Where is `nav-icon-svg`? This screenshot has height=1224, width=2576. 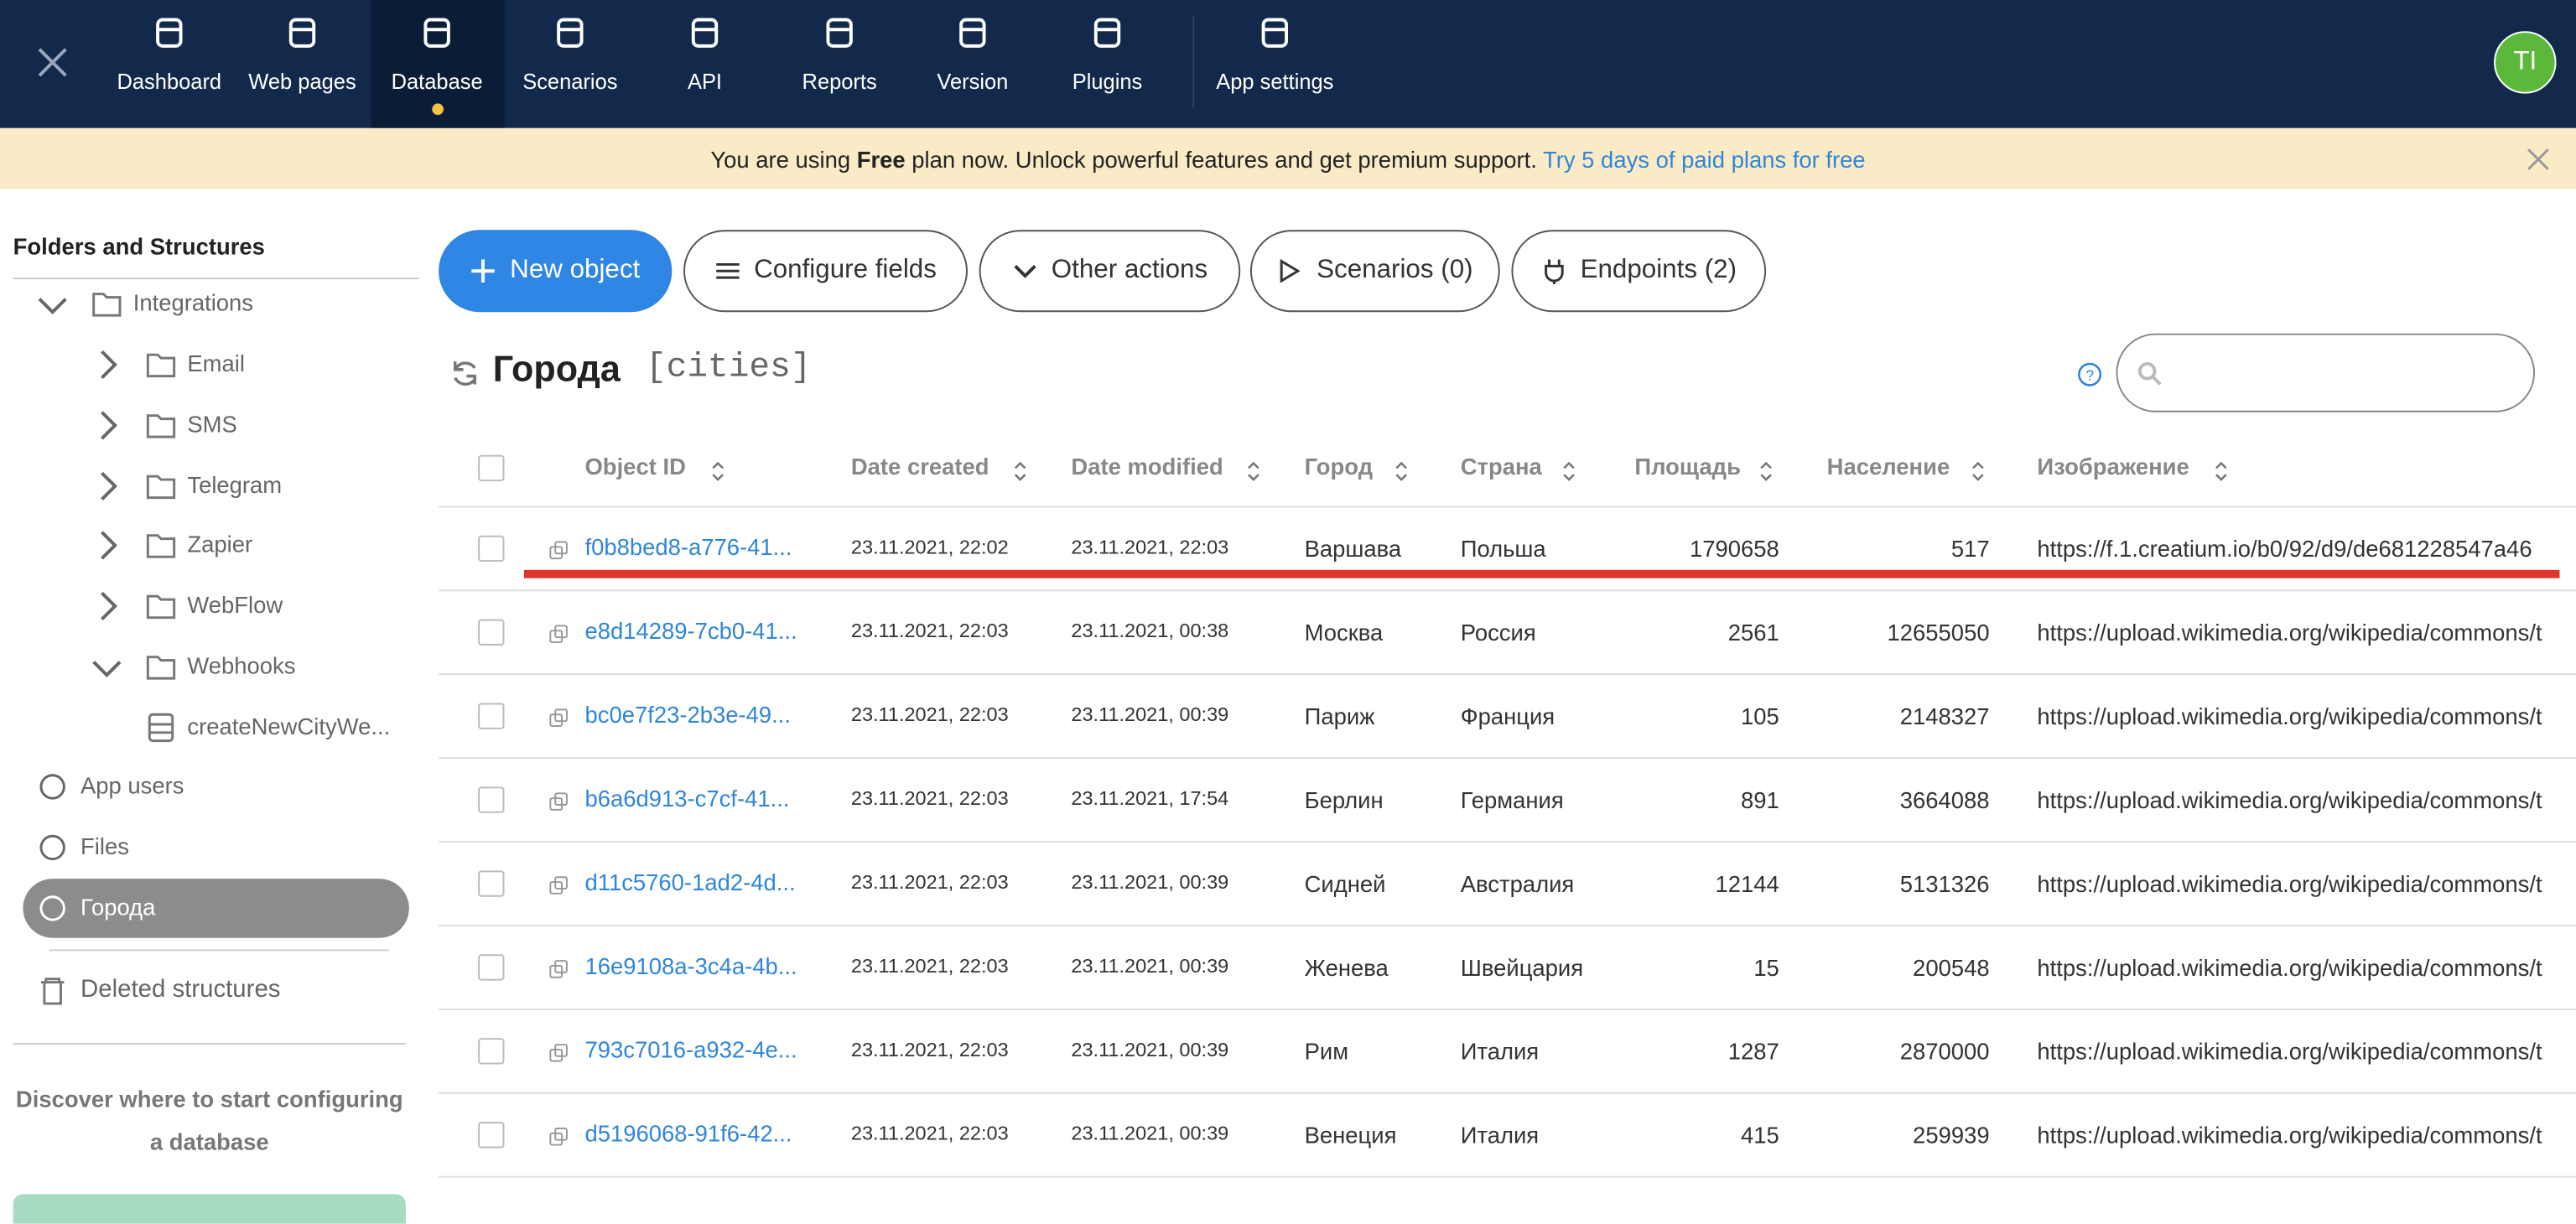
nav-icon-svg is located at coordinates (570, 33).